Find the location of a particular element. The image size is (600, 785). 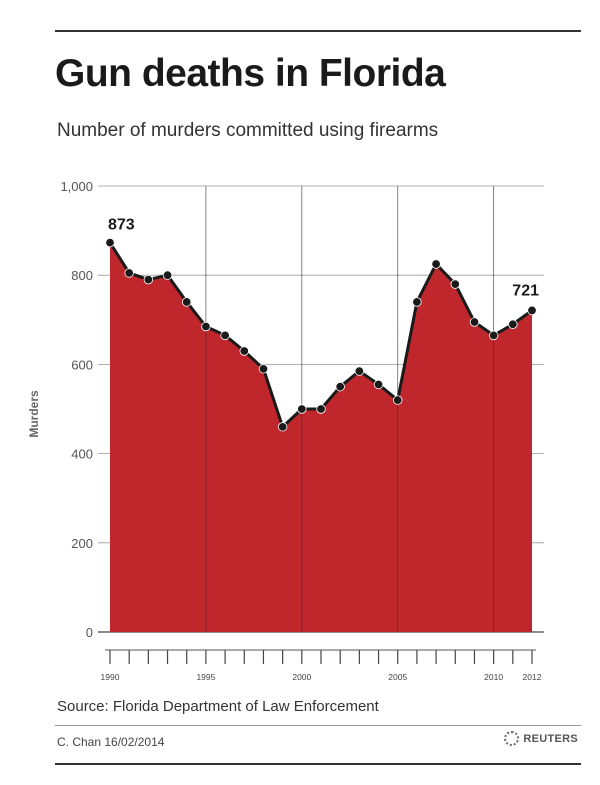

chart-title: Gun deaths in Florida is located at coordinates (250, 73).